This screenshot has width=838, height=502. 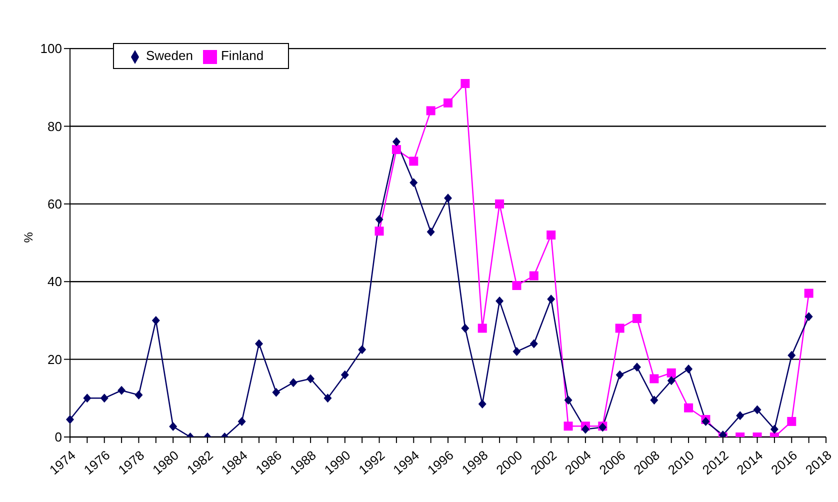 I want to click on y-tick-label: 40, so click(x=55, y=282).